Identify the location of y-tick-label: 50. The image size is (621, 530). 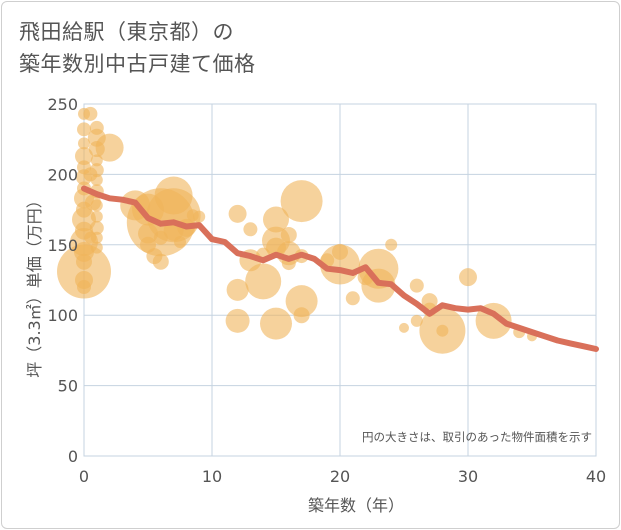
(68, 386).